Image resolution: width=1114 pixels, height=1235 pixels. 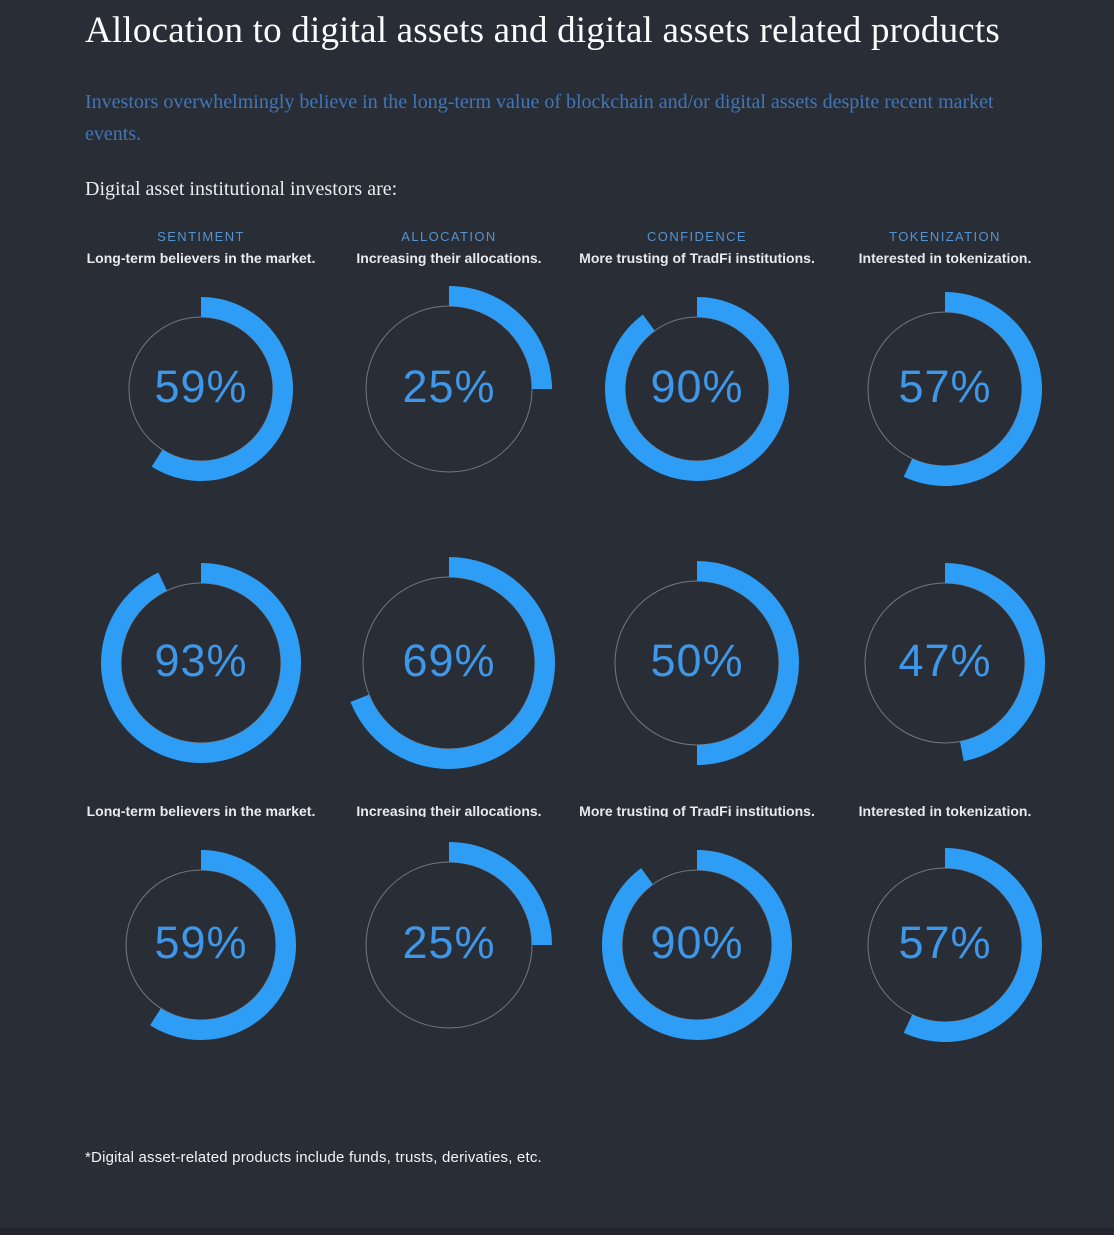 I want to click on column-label-allocation: ALLOCATION, so click(x=449, y=236).